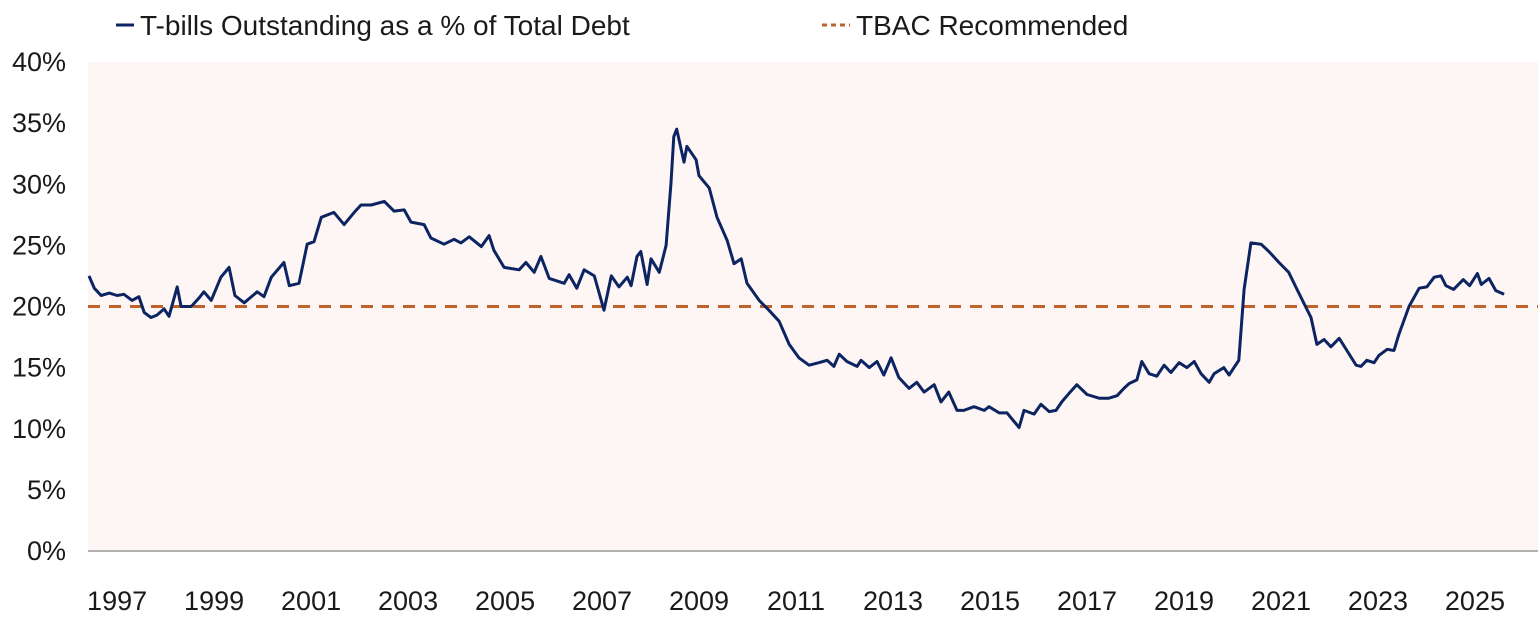 The image size is (1540, 632). What do you see at coordinates (214, 601) in the screenshot?
I see `x-tick-label: 1999` at bounding box center [214, 601].